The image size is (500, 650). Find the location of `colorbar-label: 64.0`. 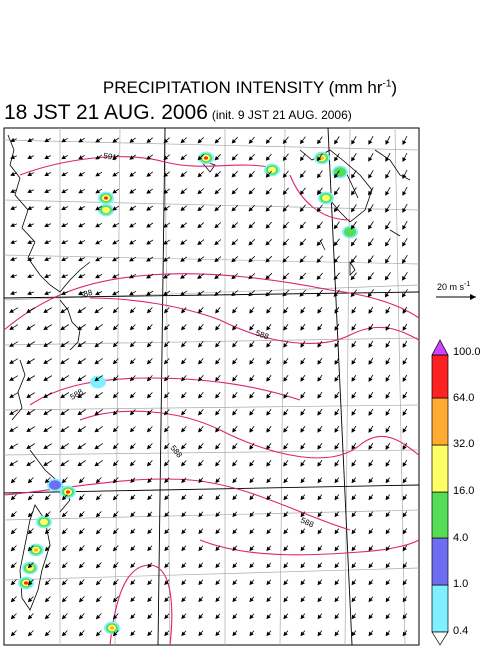

colorbar-label: 64.0 is located at coordinates (464, 398).